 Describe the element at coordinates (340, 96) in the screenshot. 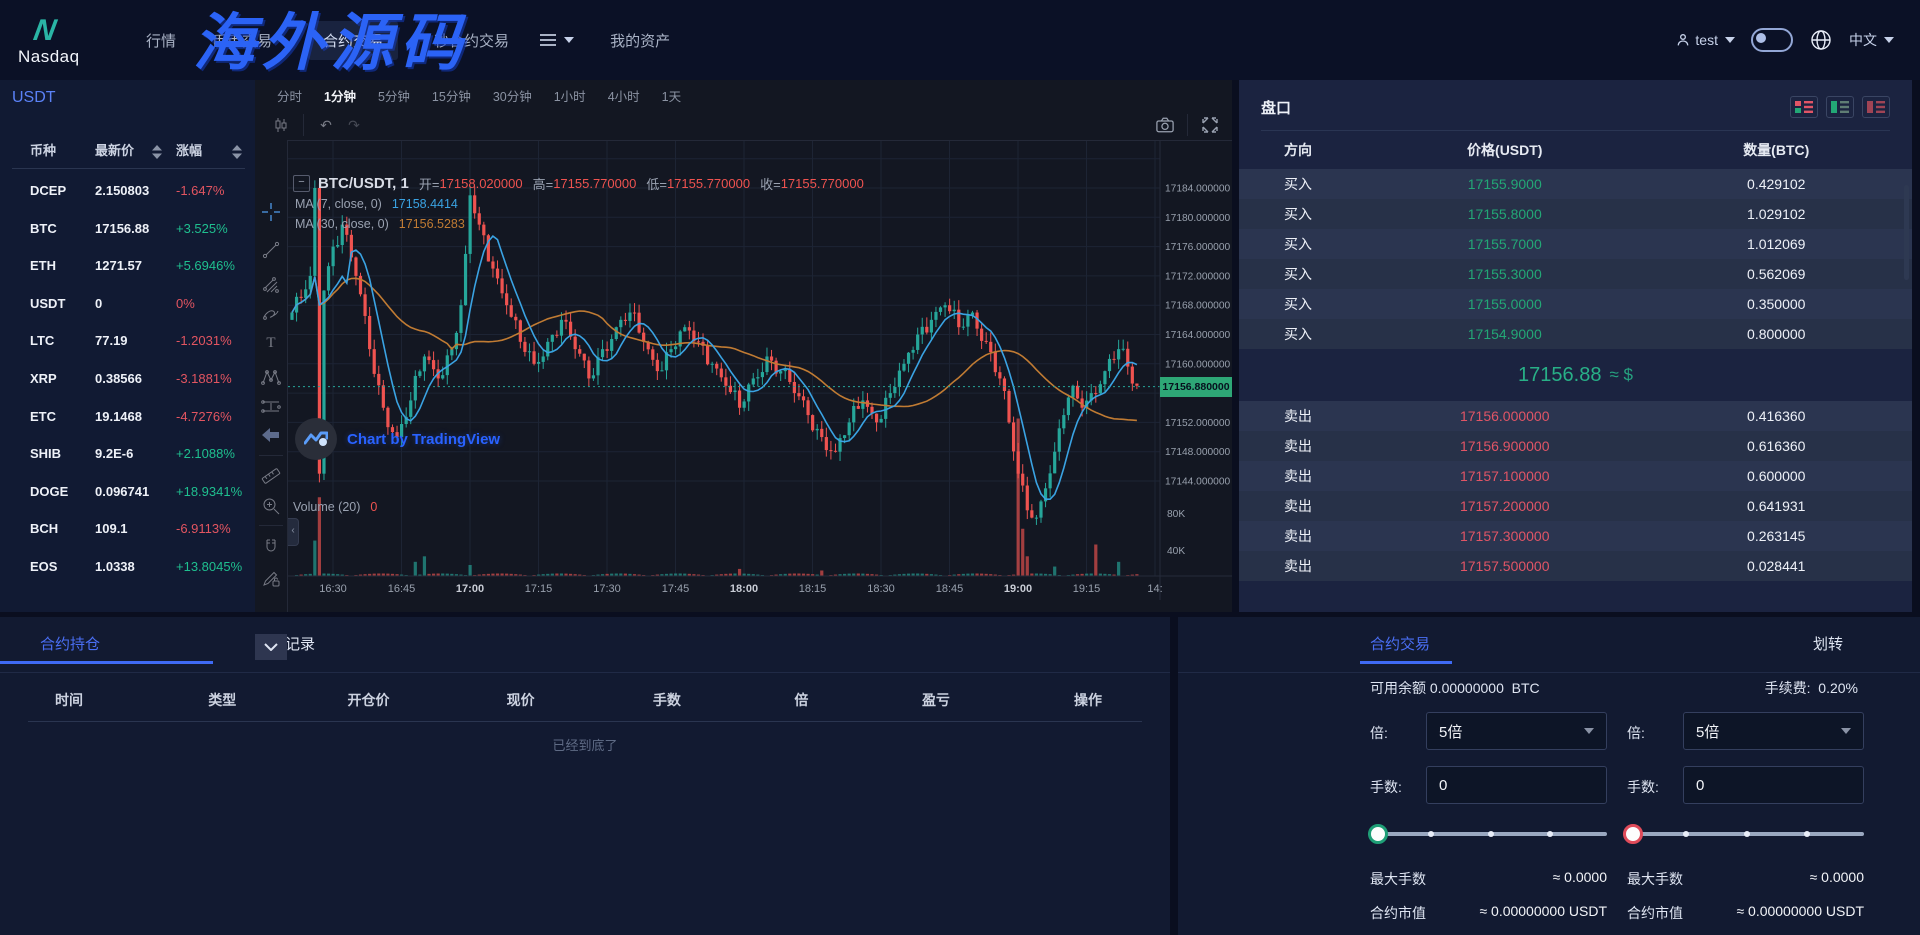

I see `interval-1分钟: 1分钟` at that location.